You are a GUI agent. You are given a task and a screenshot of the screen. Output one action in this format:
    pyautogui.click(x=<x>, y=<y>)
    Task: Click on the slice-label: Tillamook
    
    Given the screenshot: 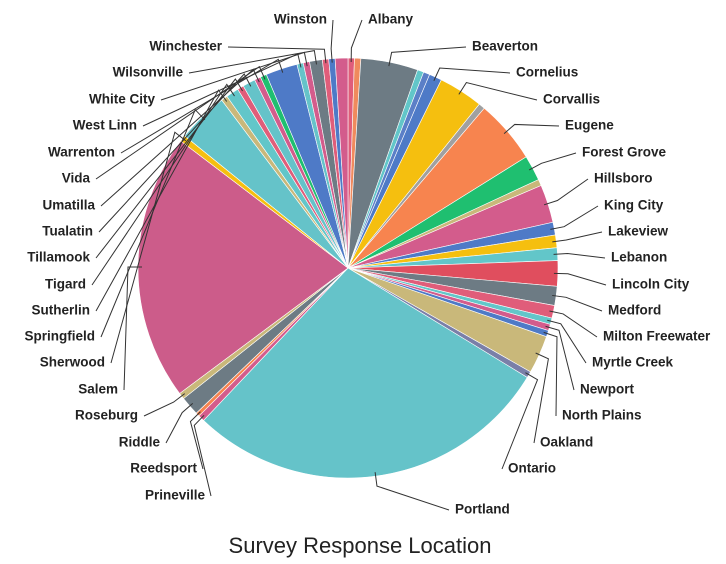 What is the action you would take?
    pyautogui.click(x=58, y=257)
    